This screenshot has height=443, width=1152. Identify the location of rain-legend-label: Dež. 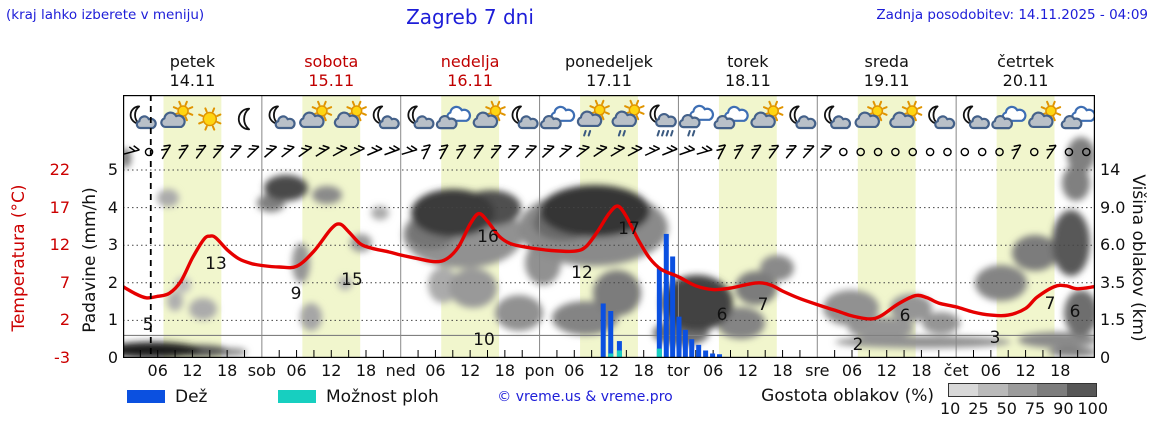
(191, 397).